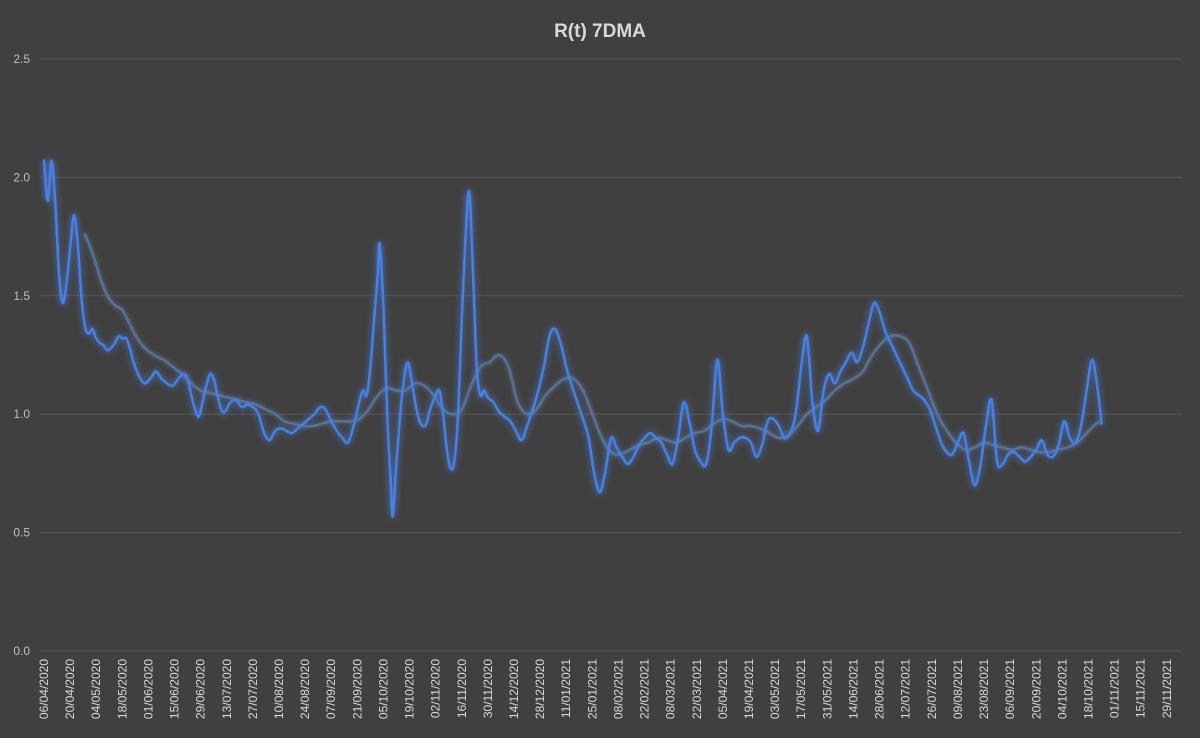 The image size is (1200, 738). What do you see at coordinates (1010, 689) in the screenshot?
I see `x-tick-label: 06/09/2021` at bounding box center [1010, 689].